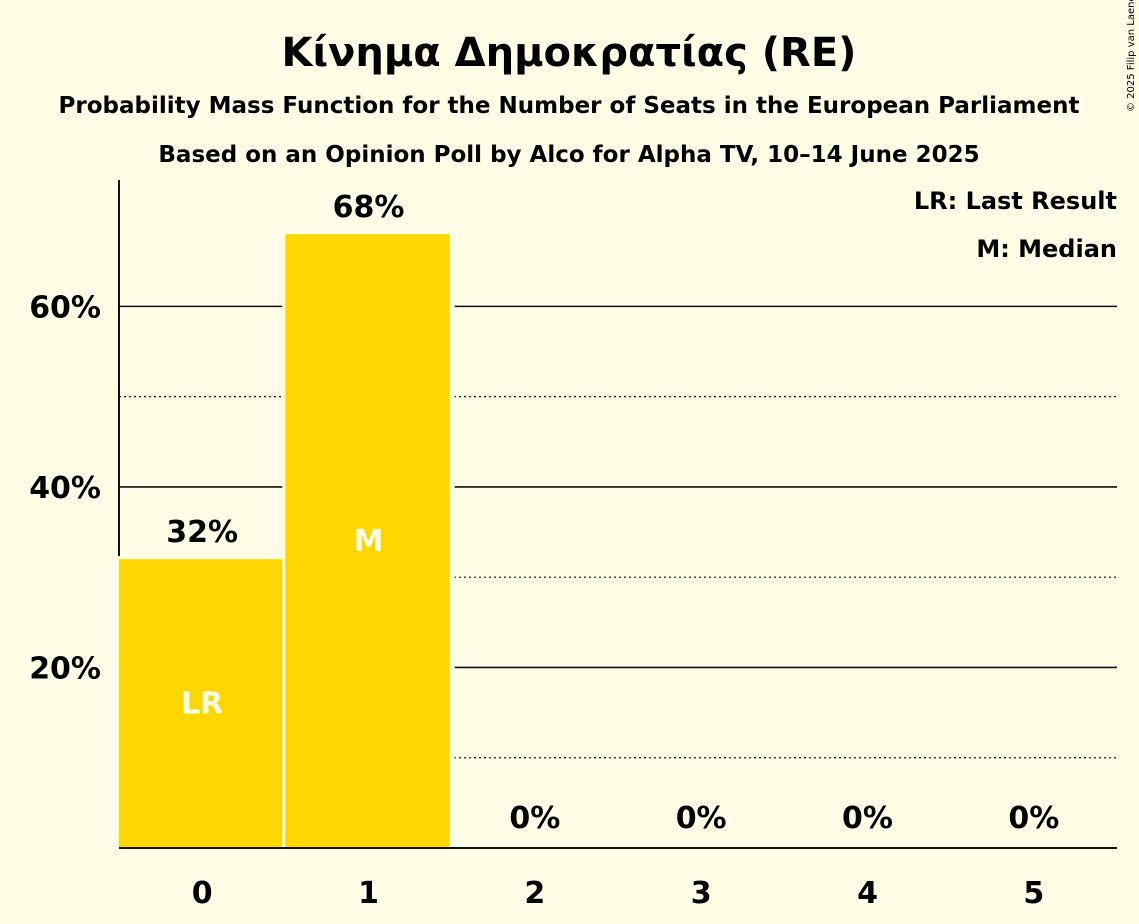  I want to click on y-tick-label-1: 40%, so click(65, 488).